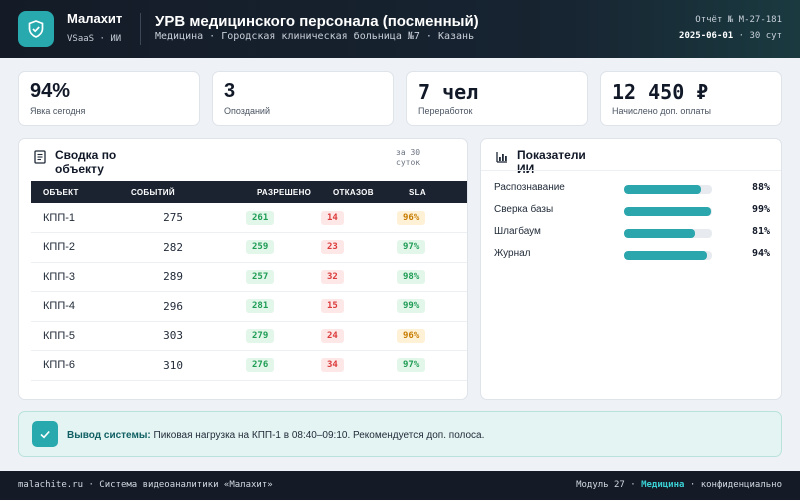  Describe the element at coordinates (260, 335) in the screenshot. I see `allowed-badge: 279` at that location.